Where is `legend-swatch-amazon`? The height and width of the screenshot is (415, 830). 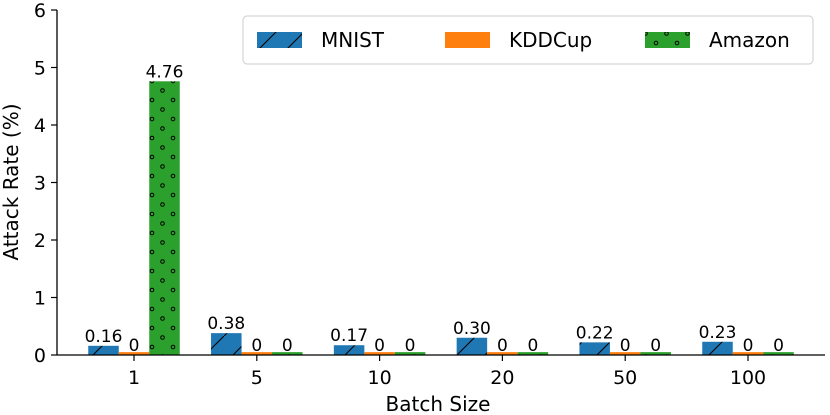
legend-swatch-amazon is located at coordinates (667, 40).